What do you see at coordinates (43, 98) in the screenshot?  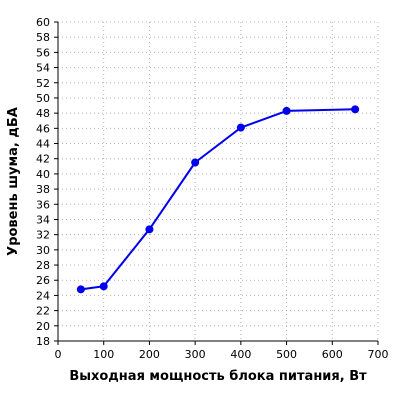 I see `y-tick-label: 50` at bounding box center [43, 98].